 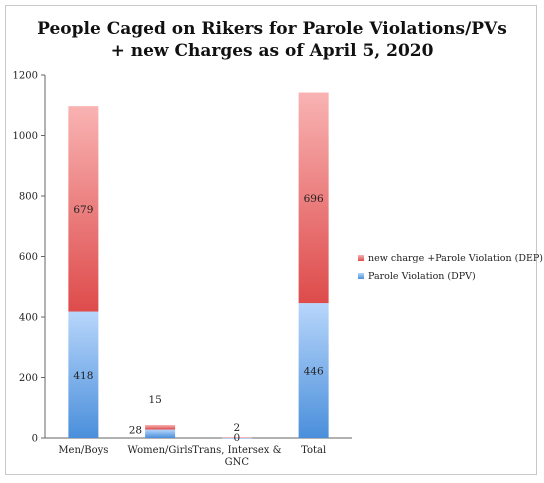 What do you see at coordinates (455, 258) in the screenshot?
I see `legend-label: new charge +Parole Violation (DEP)` at bounding box center [455, 258].